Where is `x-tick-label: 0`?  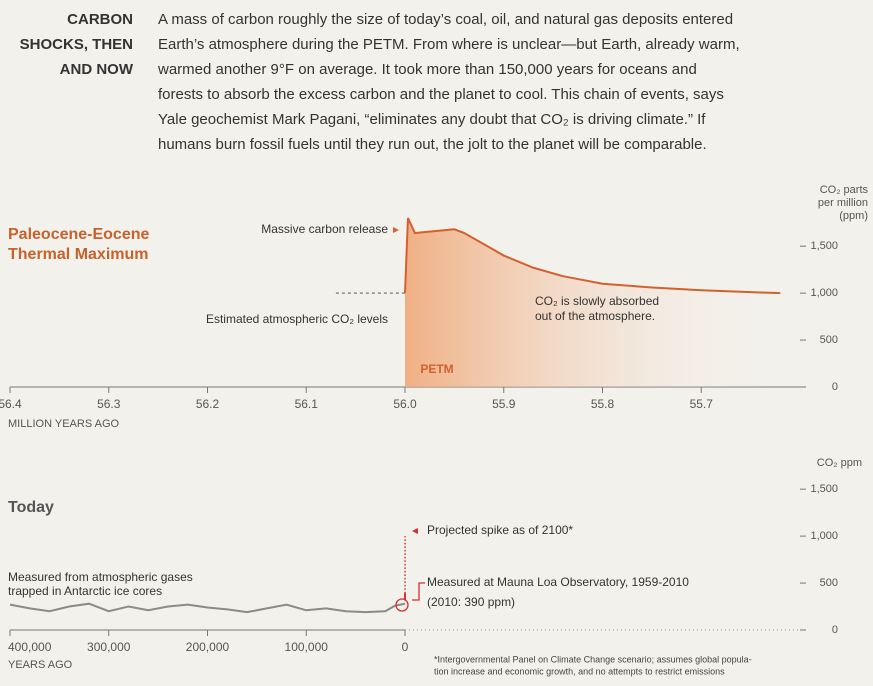
x-tick-label: 0 is located at coordinates (405, 647).